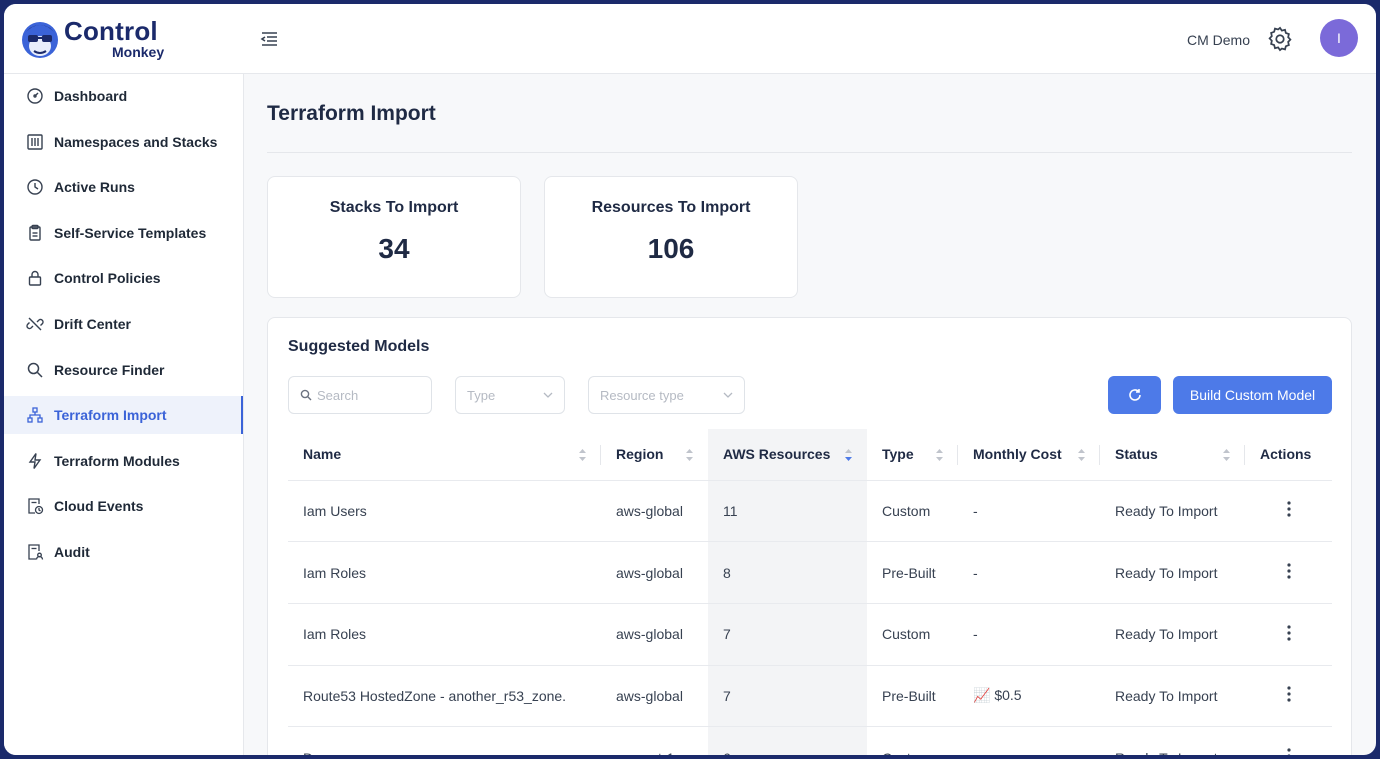 This screenshot has height=759, width=1380. Describe the element at coordinates (912, 455) in the screenshot. I see `column-header-type: Type` at that location.